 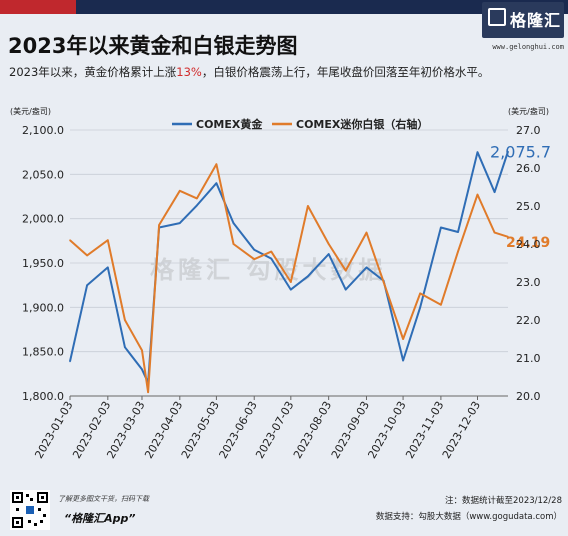 I want to click on x-tick-label: 2023-07-03, so click(x=274, y=430).